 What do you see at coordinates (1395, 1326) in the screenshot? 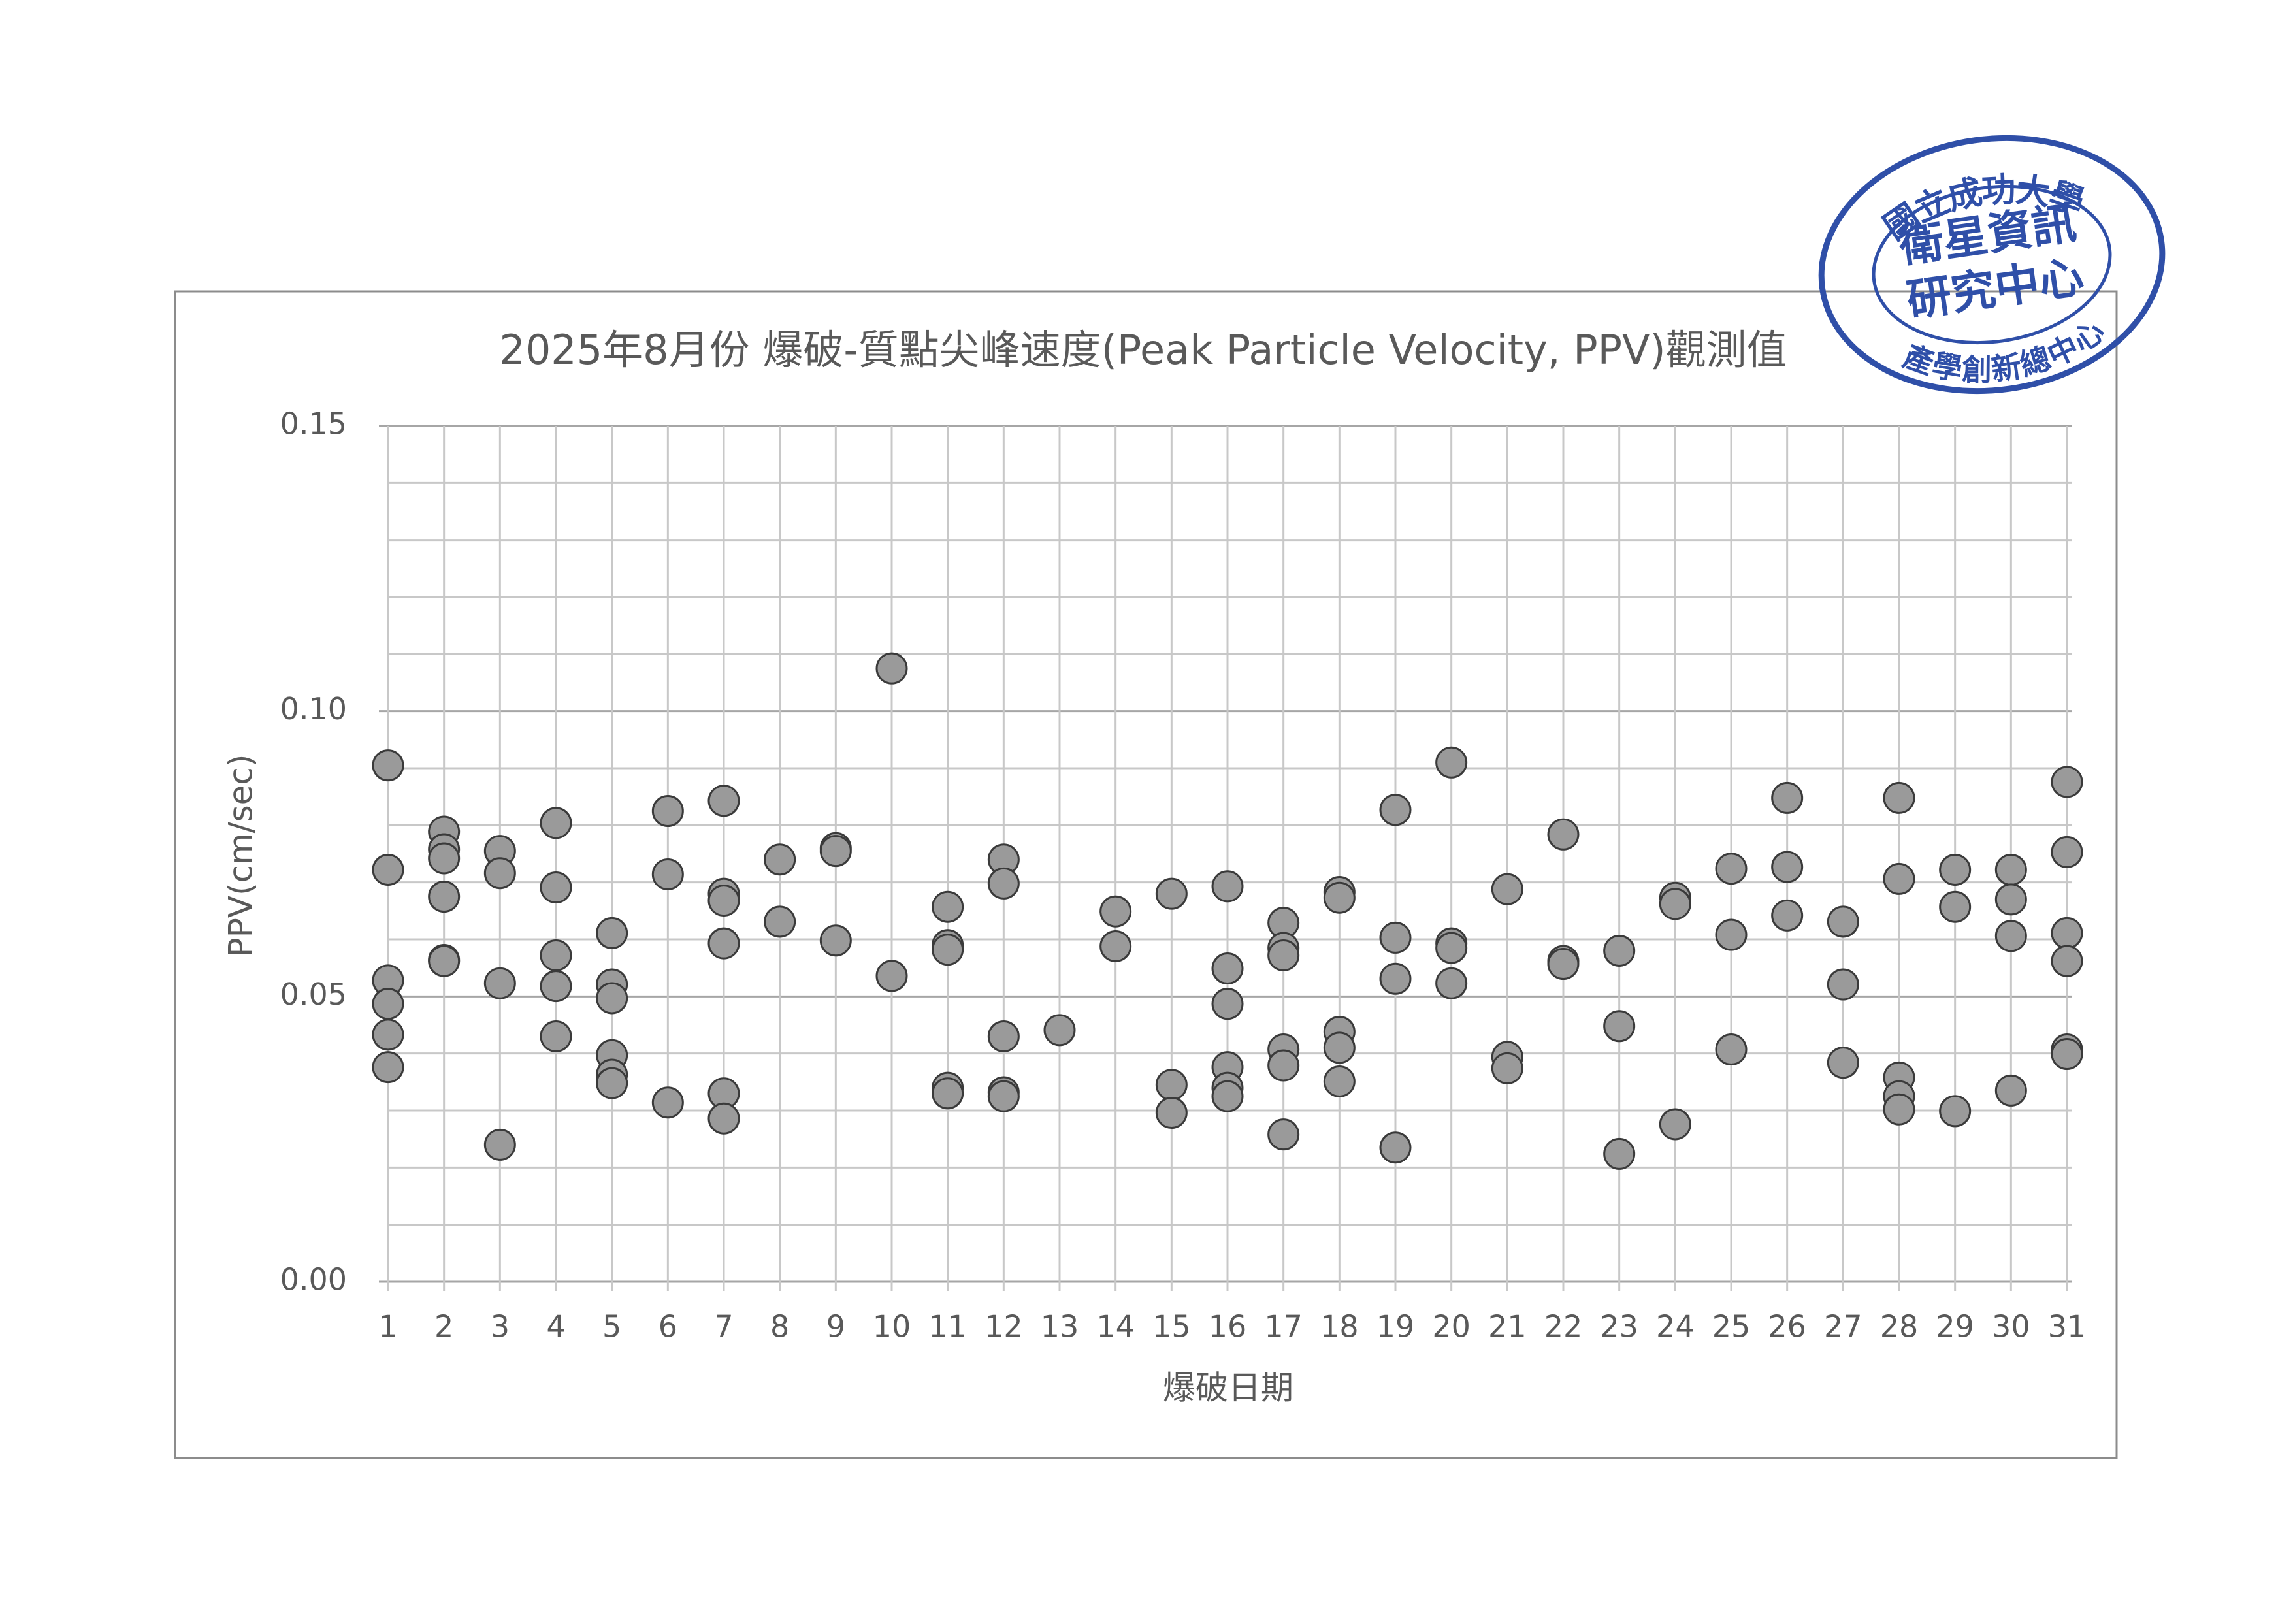
I see `x-tick-label: 19` at bounding box center [1395, 1326].